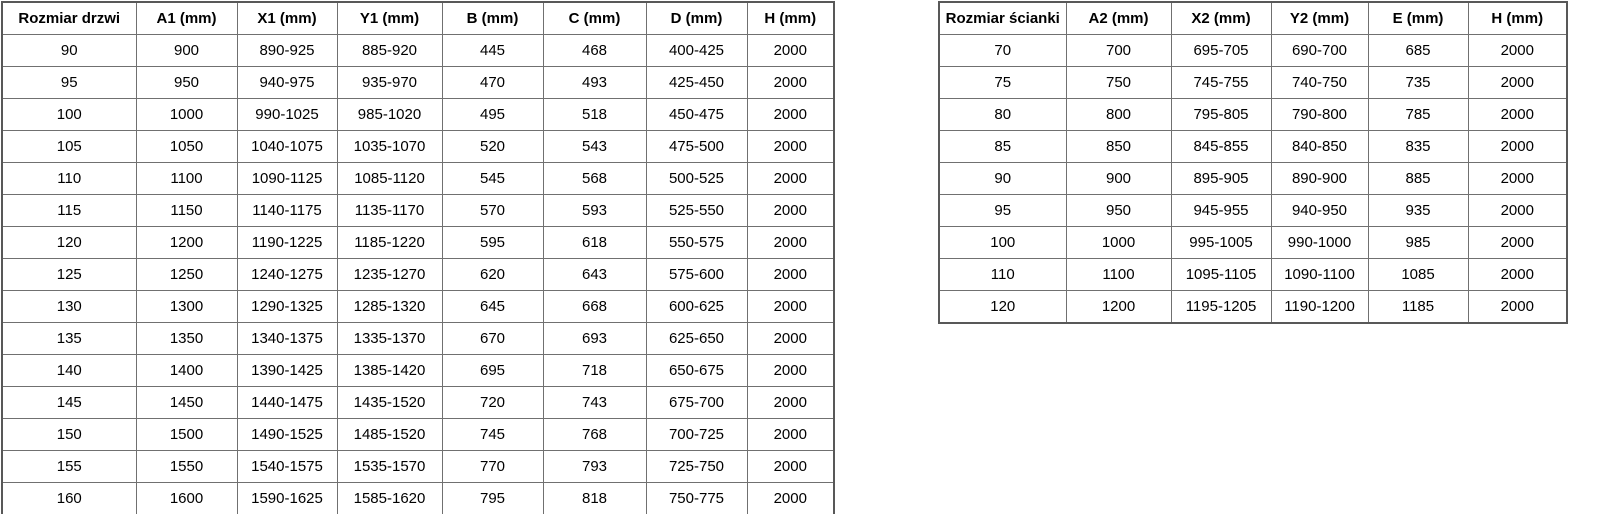  Describe the element at coordinates (389, 114) in the screenshot. I see `table-cell: 985-1020` at that location.